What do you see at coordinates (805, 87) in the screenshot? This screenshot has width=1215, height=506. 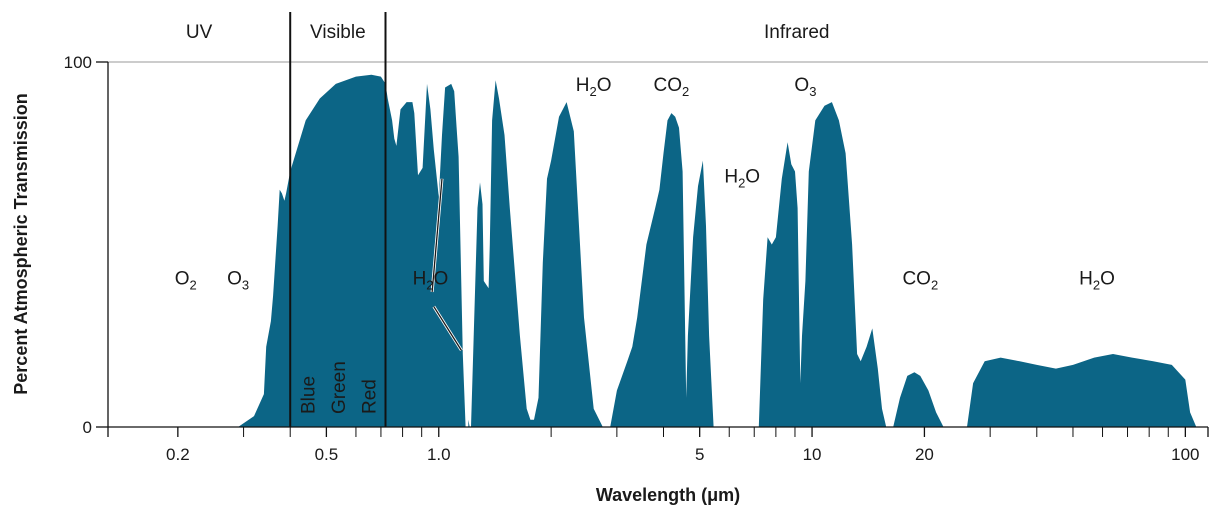 I see `absorber-label-7: O3` at bounding box center [805, 87].